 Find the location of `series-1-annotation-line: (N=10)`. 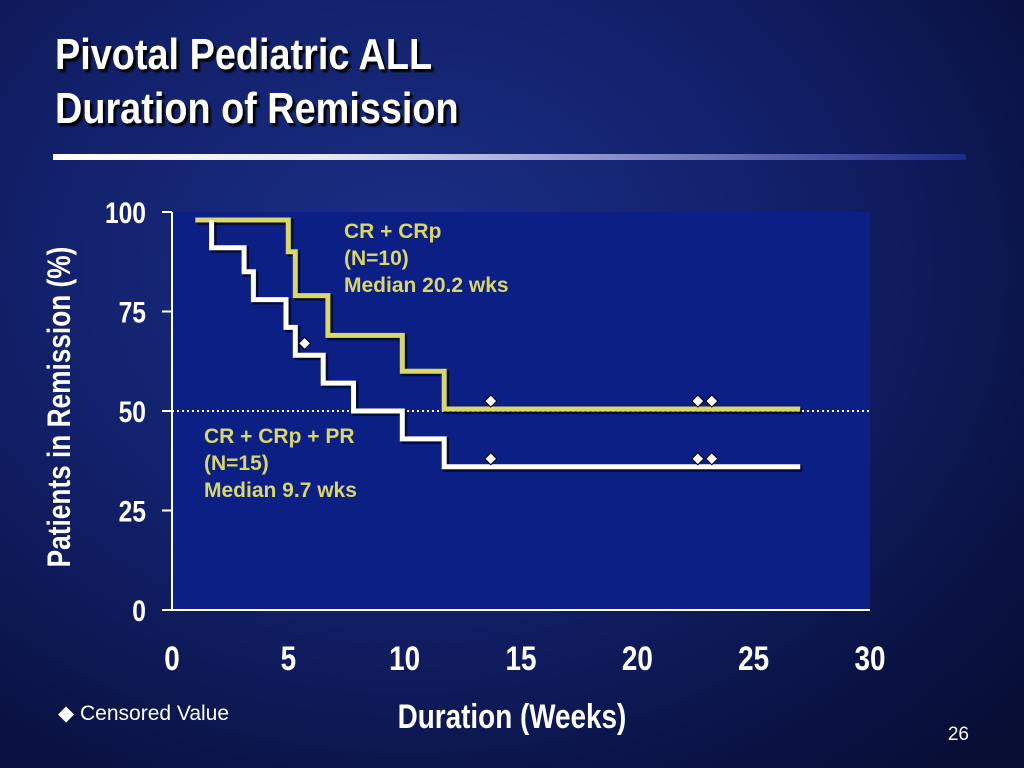

series-1-annotation-line: (N=10) is located at coordinates (376, 258).